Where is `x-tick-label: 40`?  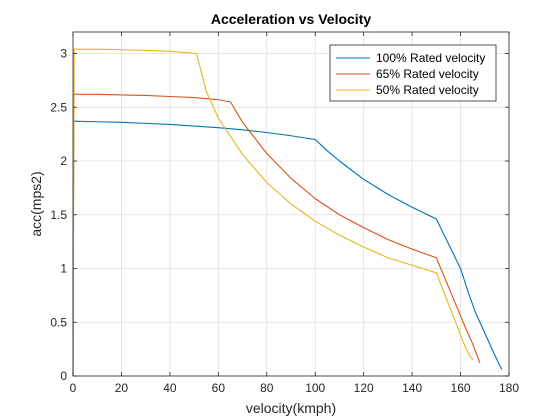
x-tick-label: 40 is located at coordinates (170, 388).